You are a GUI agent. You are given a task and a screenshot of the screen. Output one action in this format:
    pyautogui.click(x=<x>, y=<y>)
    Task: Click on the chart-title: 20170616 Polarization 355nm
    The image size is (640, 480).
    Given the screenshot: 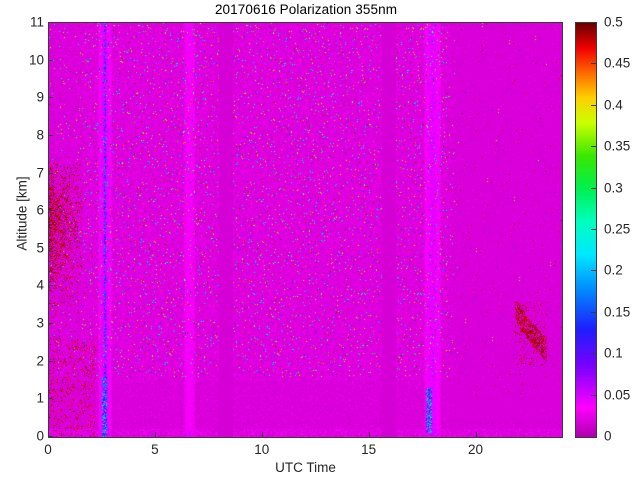 What is the action you would take?
    pyautogui.click(x=306, y=9)
    